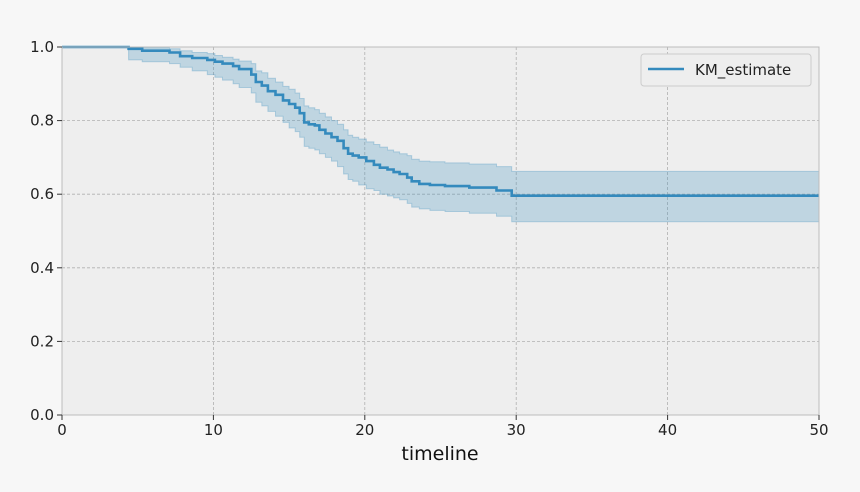 The image size is (860, 492). I want to click on y-tick-label: 1.0, so click(42, 47).